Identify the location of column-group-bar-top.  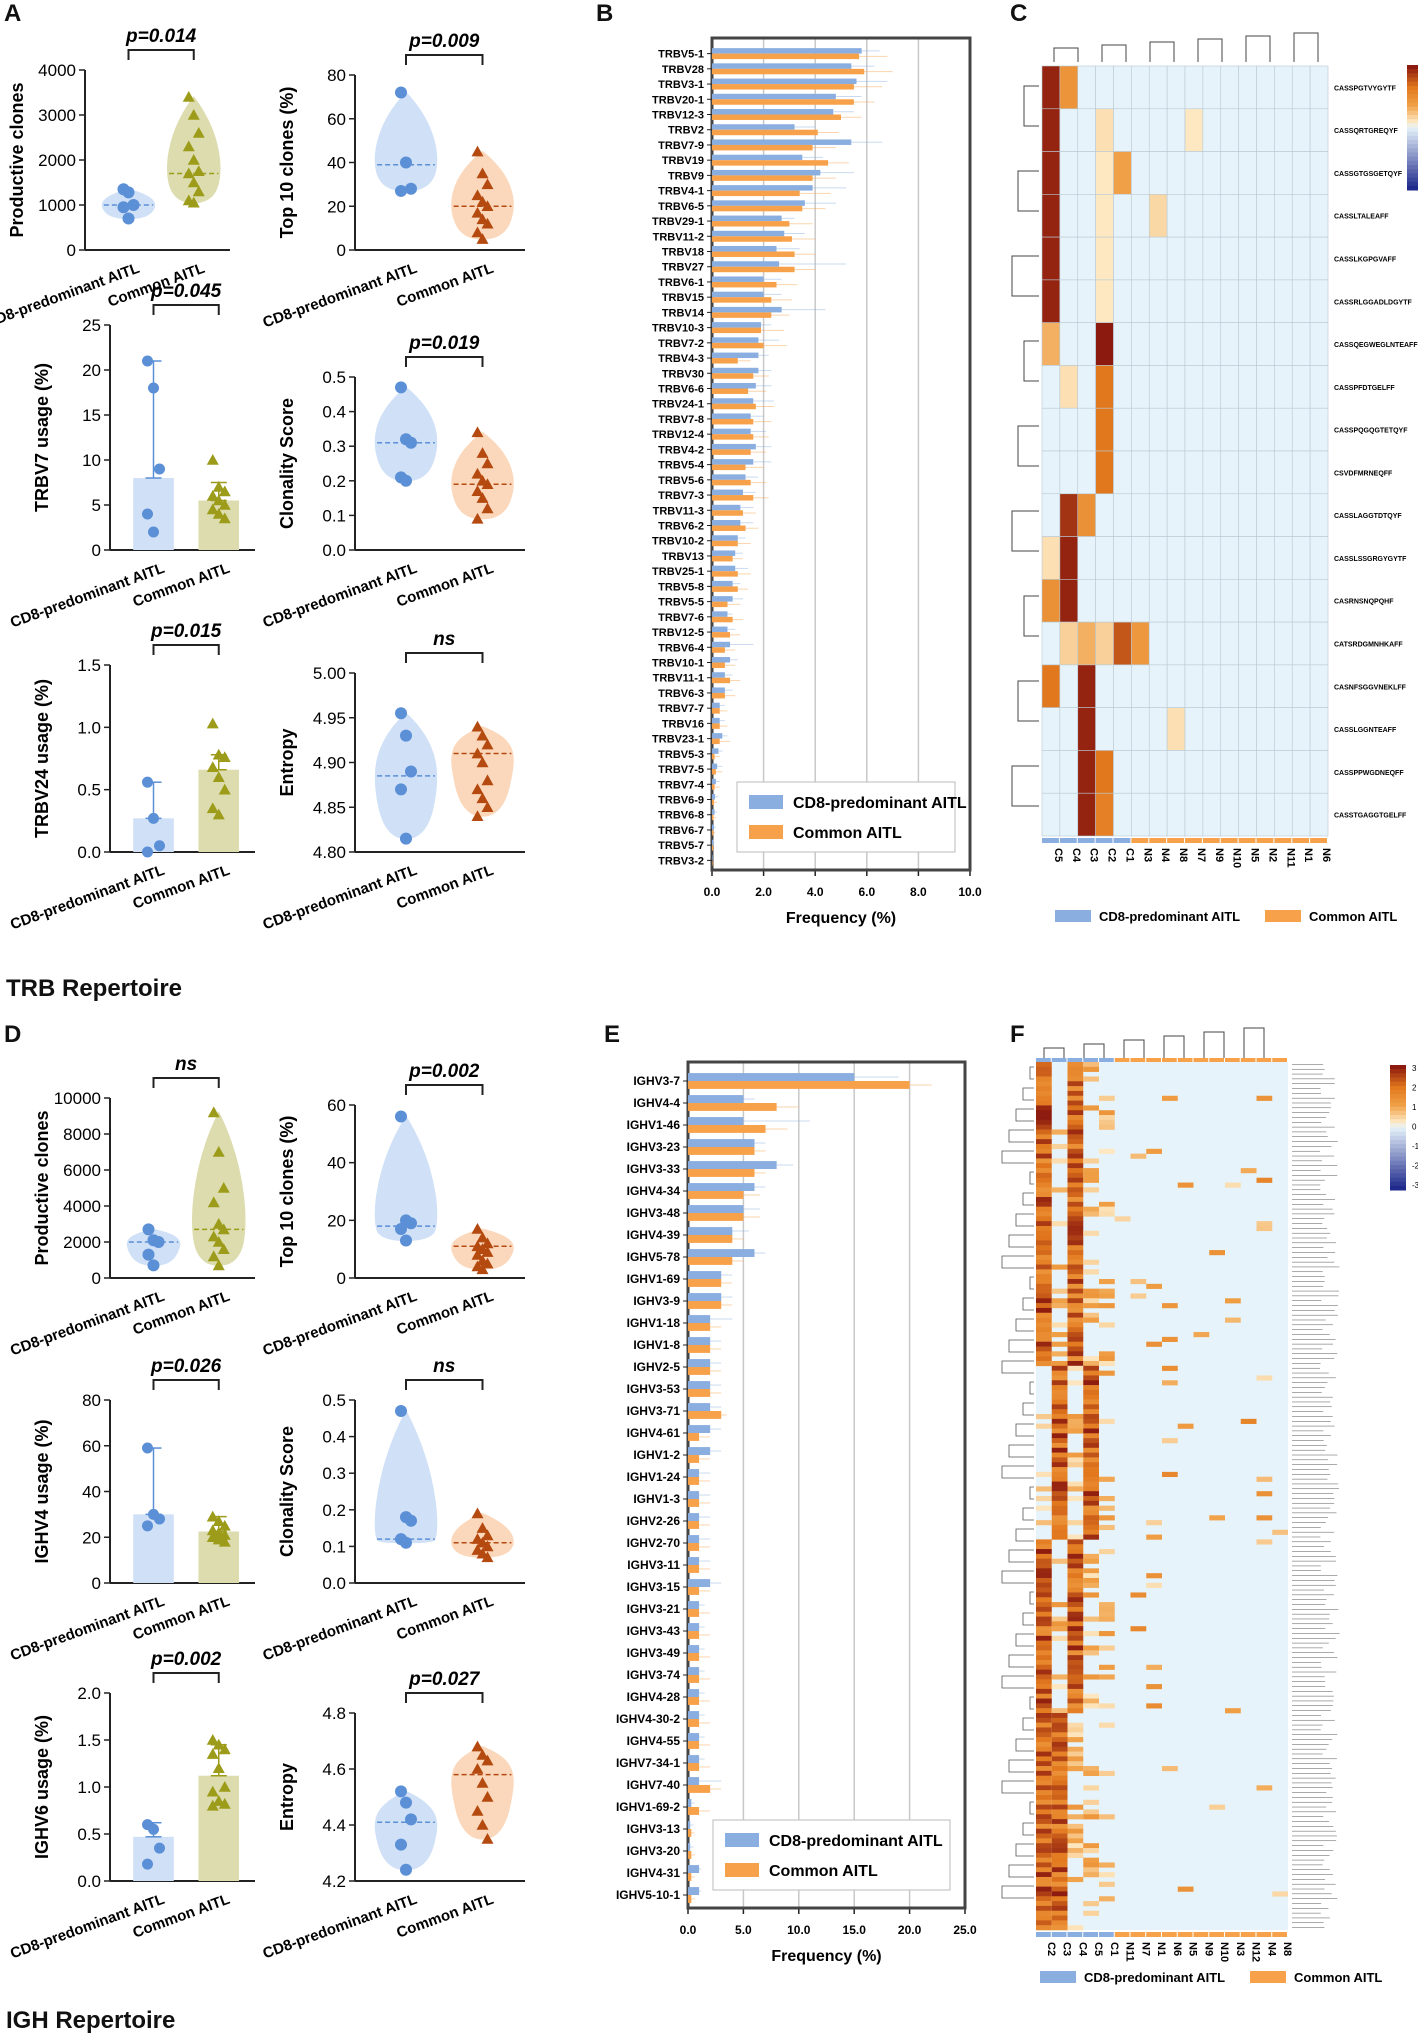
(1090, 1060).